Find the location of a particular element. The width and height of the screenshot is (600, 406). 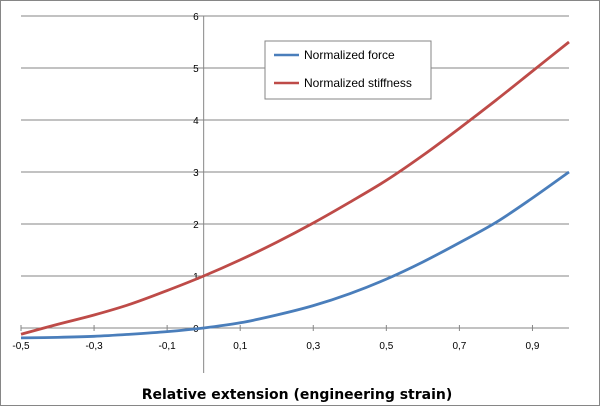

y-tick-label: 3 is located at coordinates (196, 173).